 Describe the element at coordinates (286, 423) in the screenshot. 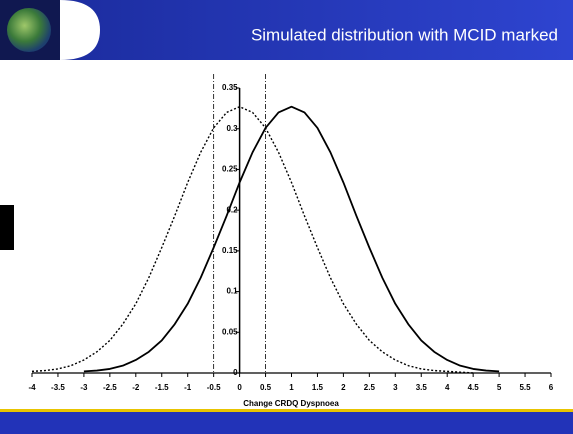

I see `footer-bar` at that location.